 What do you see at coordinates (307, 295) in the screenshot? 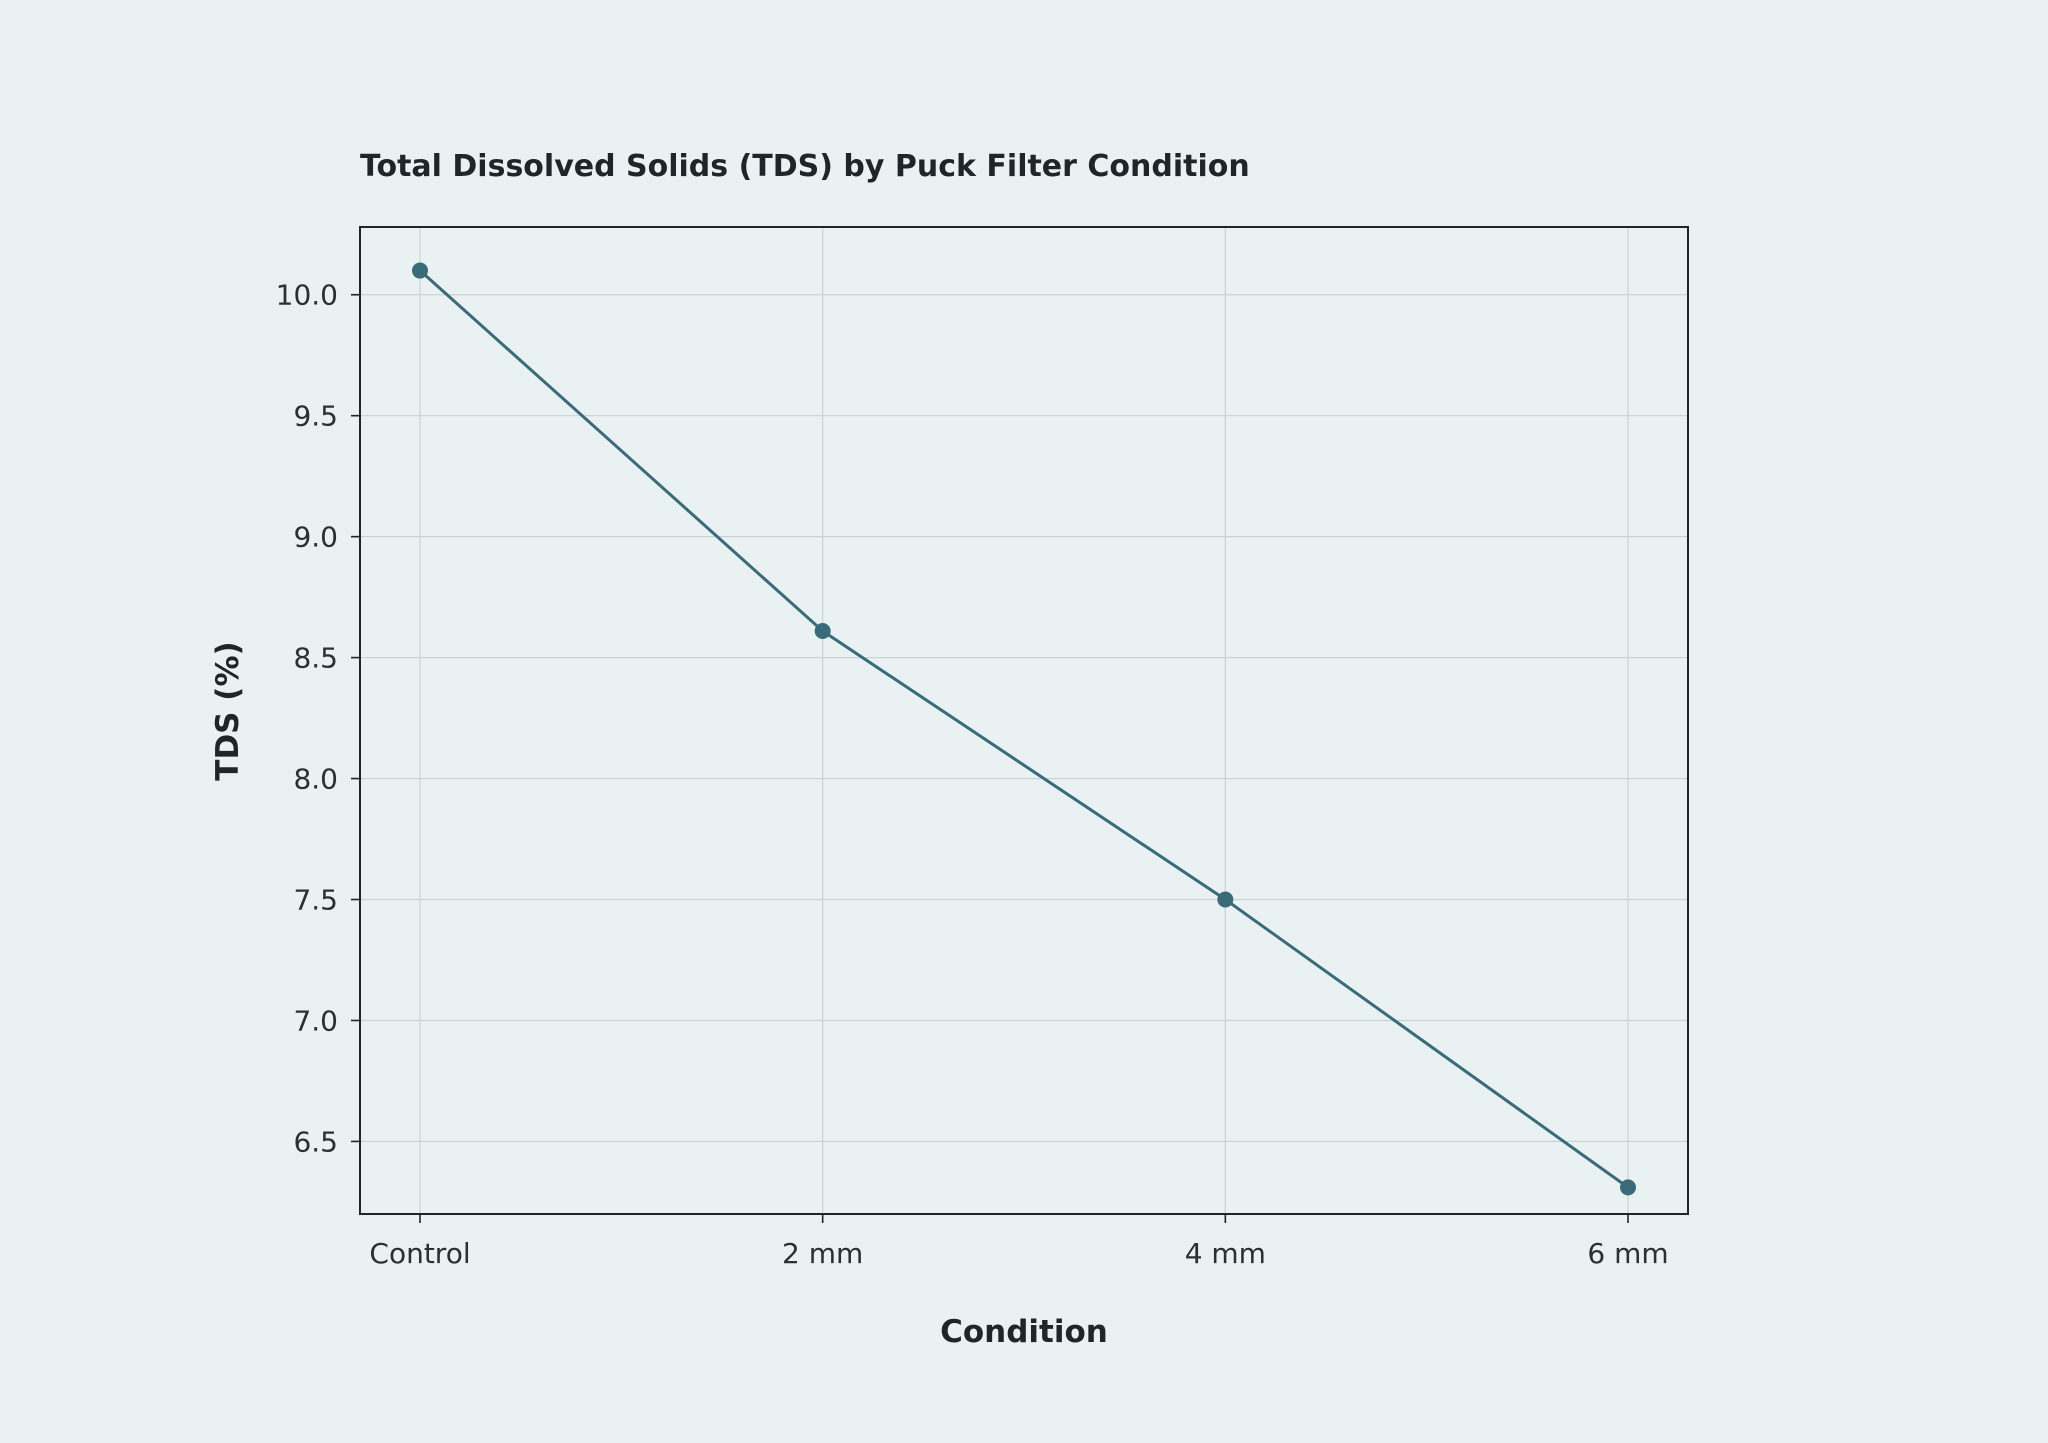
I see `y-tick-label: 10.0` at bounding box center [307, 295].